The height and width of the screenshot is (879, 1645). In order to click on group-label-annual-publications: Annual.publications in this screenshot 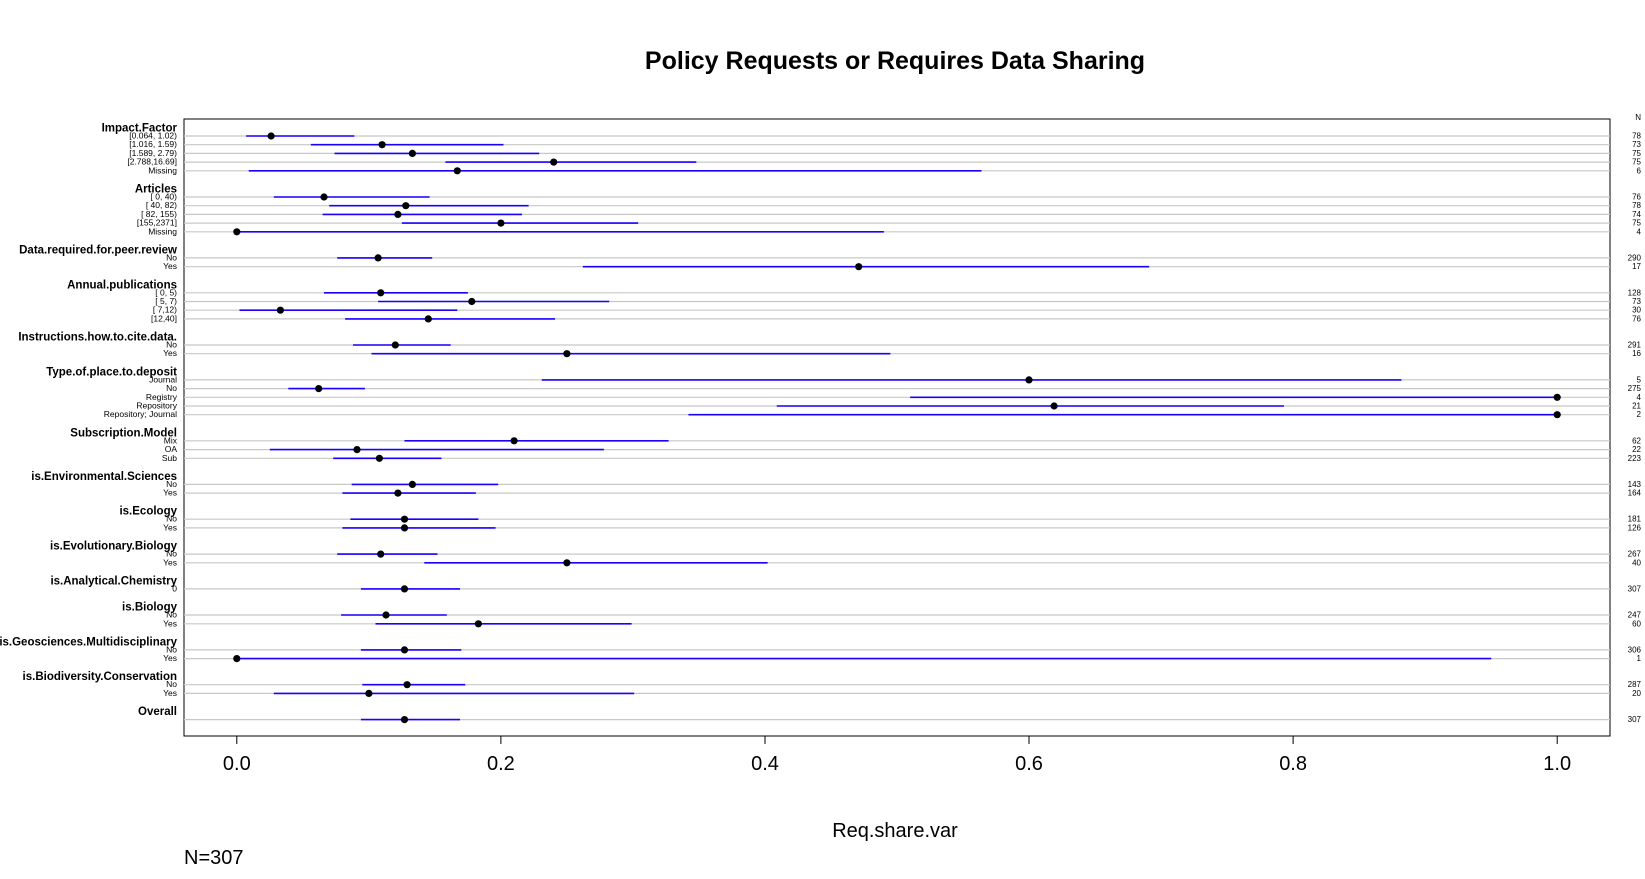, I will do `click(122, 285)`.